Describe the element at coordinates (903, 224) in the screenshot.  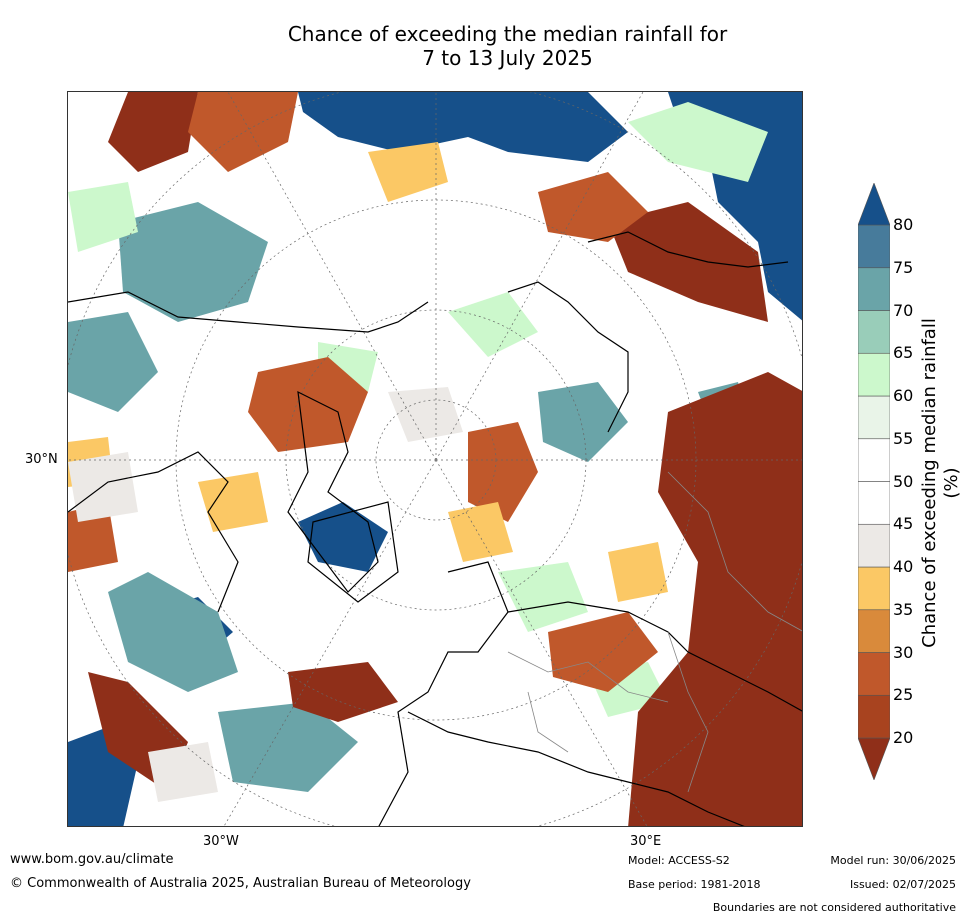
I see `colorbar-tick-label: 80` at that location.